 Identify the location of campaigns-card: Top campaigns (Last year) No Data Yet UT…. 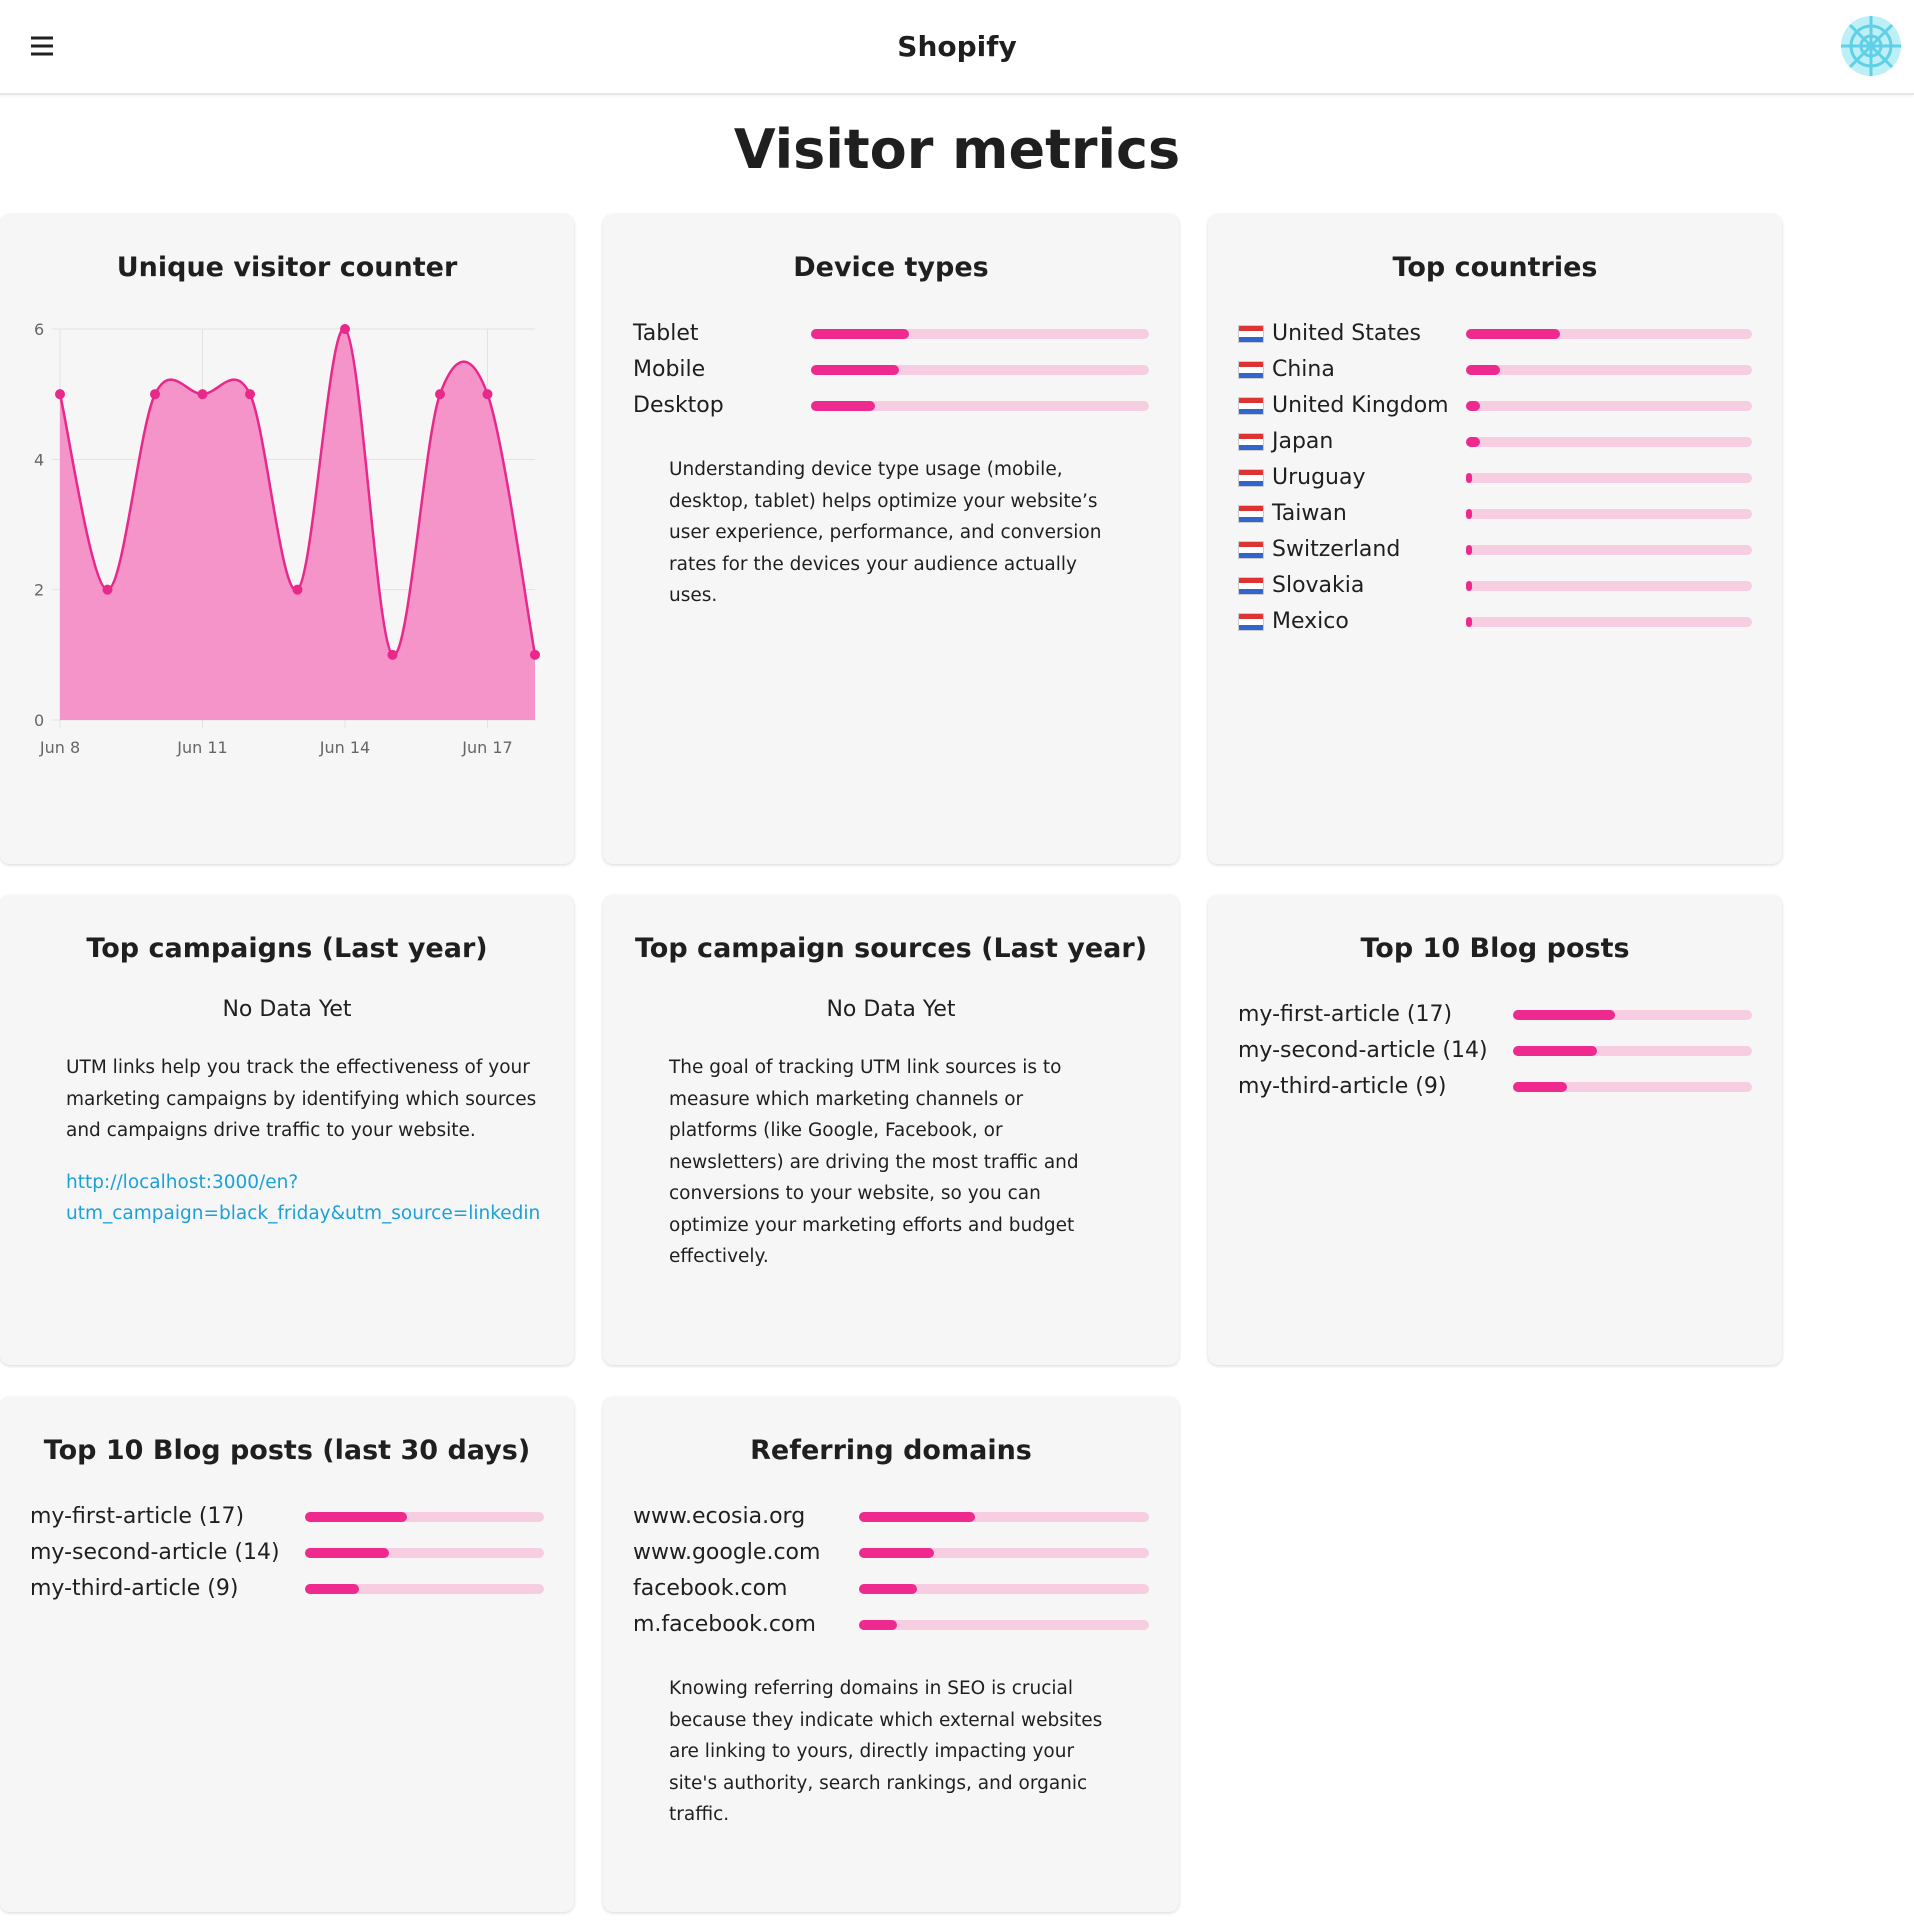
(287, 1130).